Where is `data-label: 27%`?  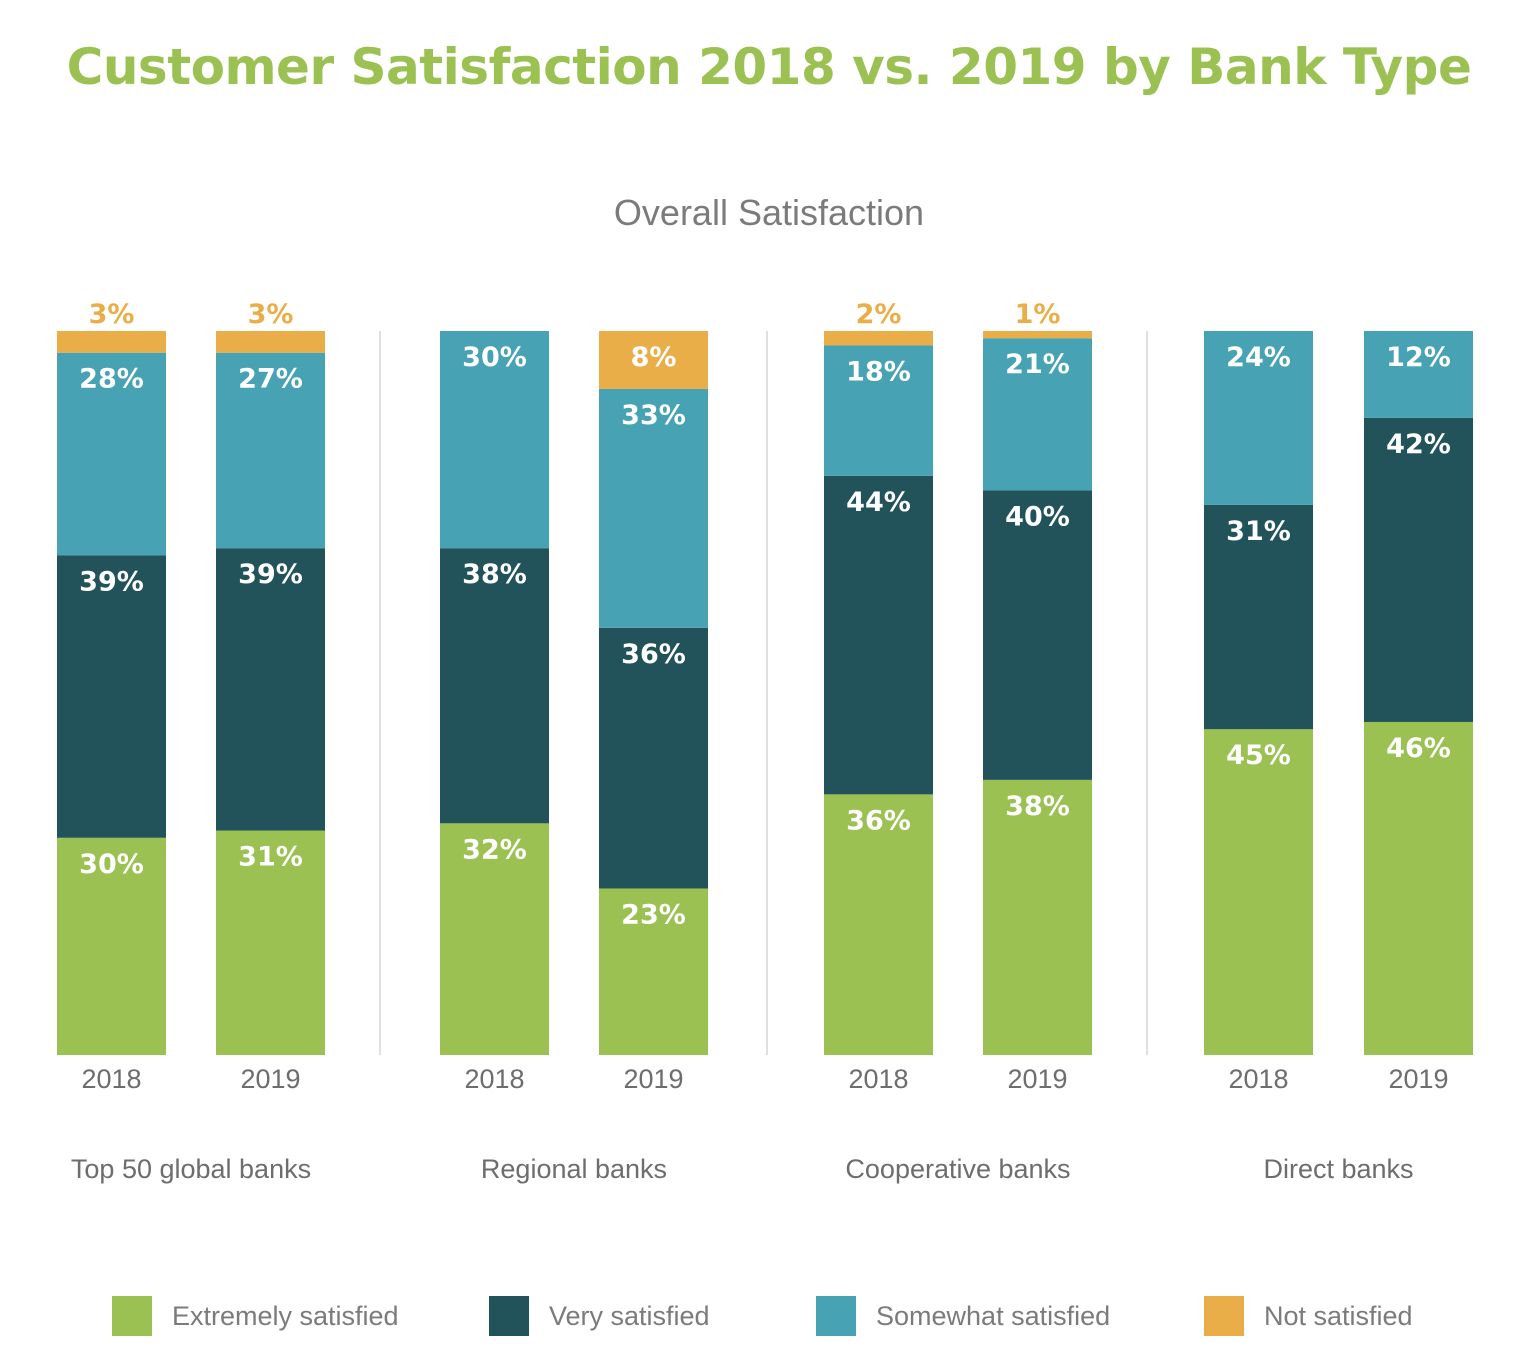
data-label: 27% is located at coordinates (270, 379).